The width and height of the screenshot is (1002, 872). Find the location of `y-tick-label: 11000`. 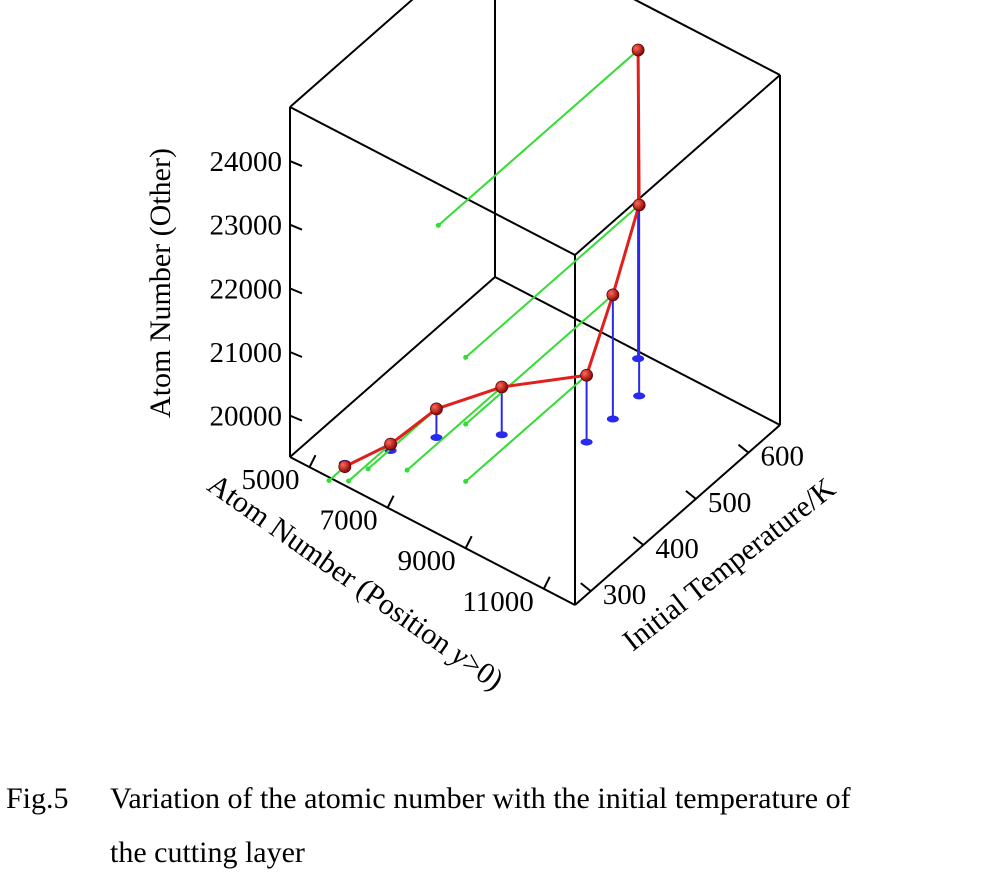

y-tick-label: 11000 is located at coordinates (497, 602).